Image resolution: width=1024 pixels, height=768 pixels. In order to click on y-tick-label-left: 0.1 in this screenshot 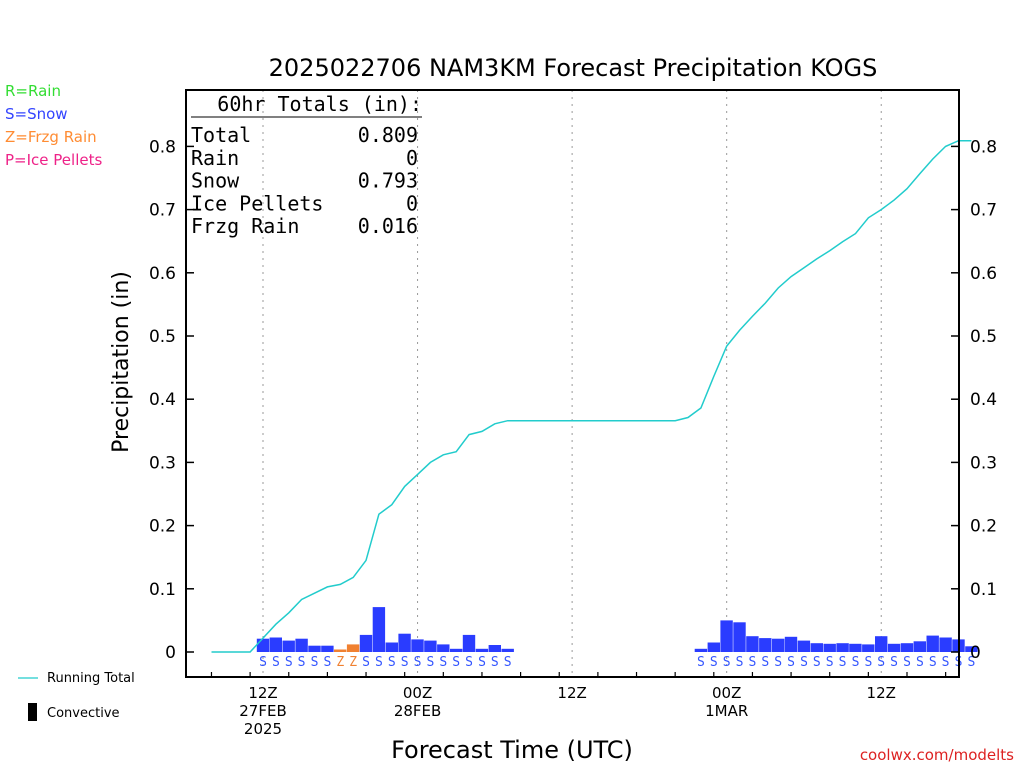, I will do `click(162, 590)`.